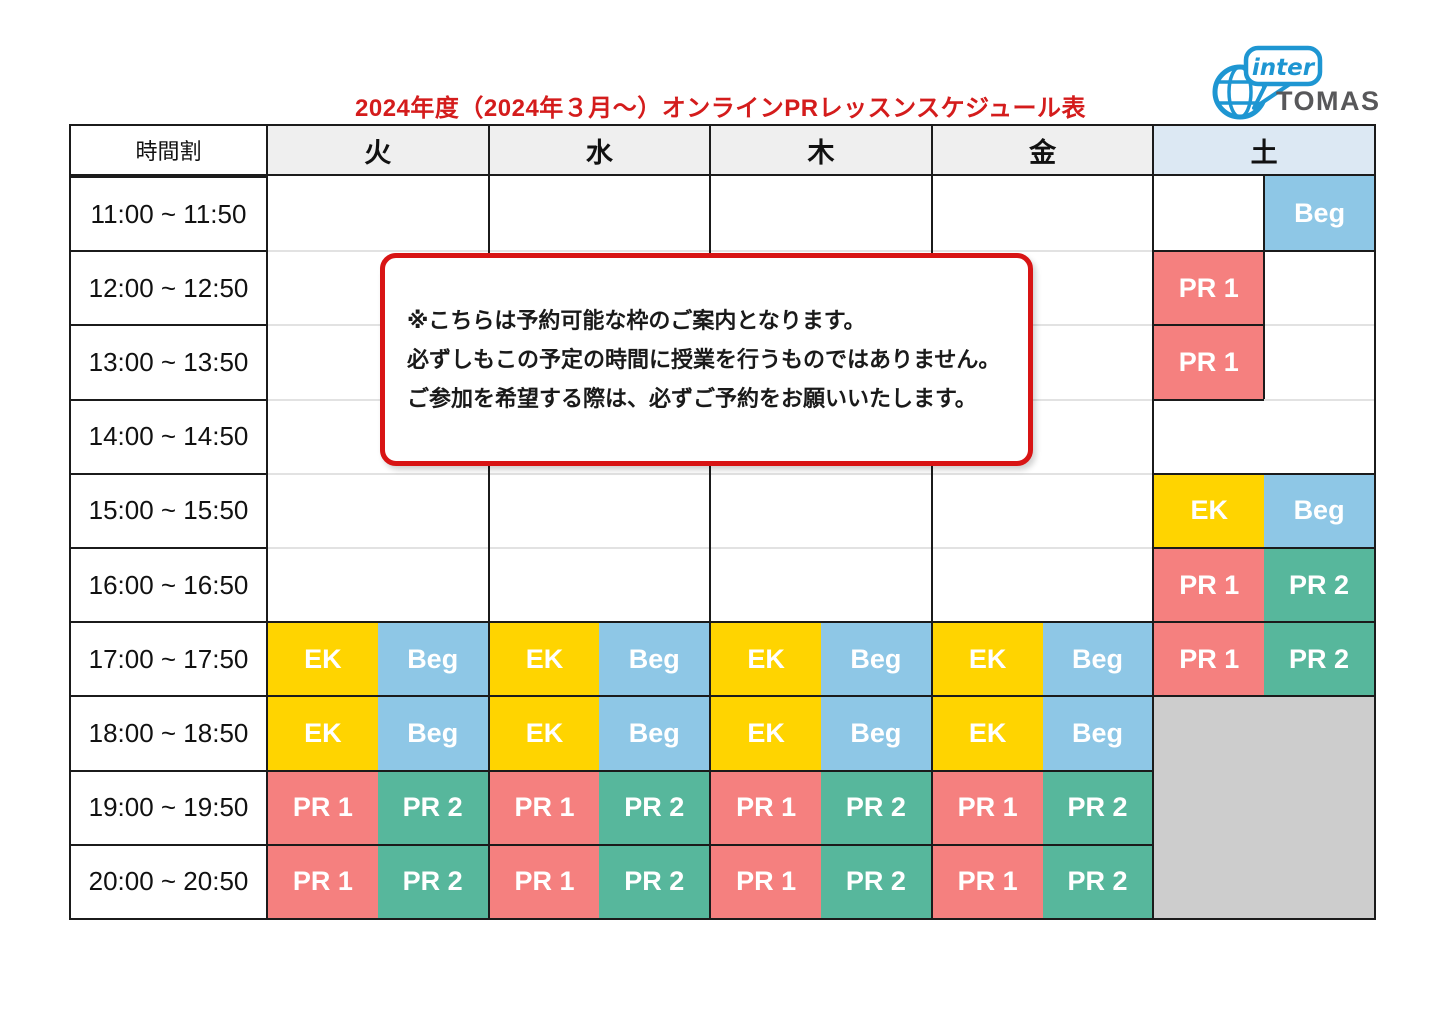 The width and height of the screenshot is (1440, 1018). I want to click on inter-tomas-logo: inter TOMAS, so click(1295, 84).